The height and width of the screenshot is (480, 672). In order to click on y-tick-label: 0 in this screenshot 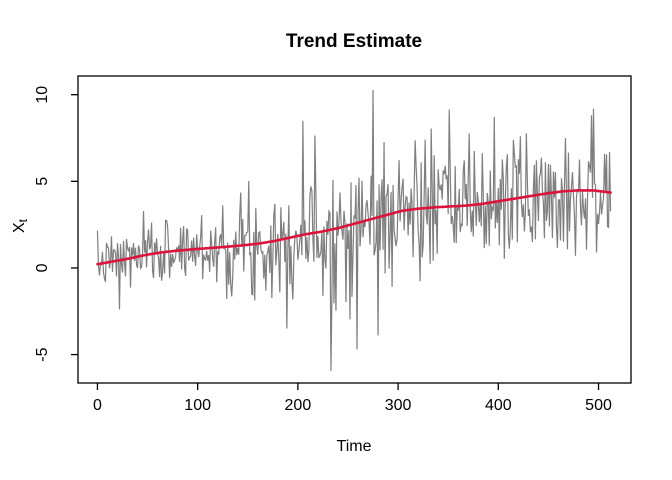, I will do `click(42, 267)`.